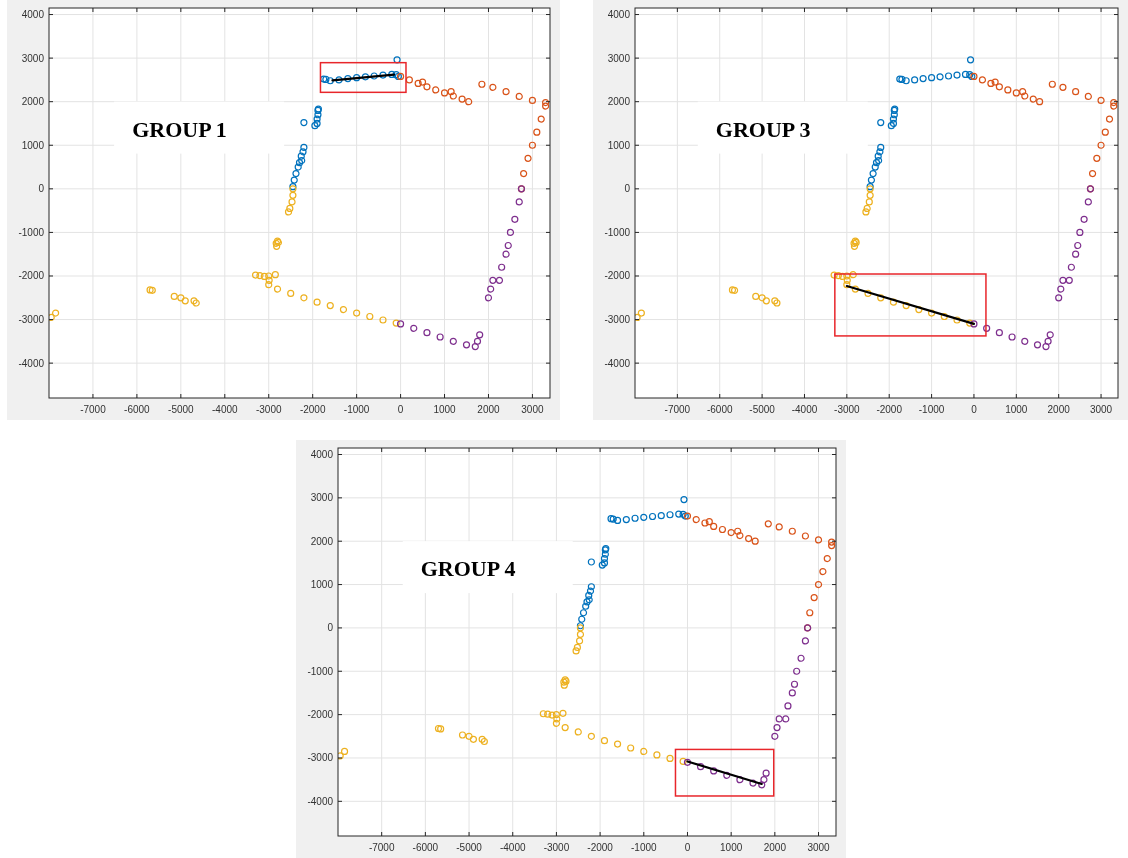  What do you see at coordinates (468, 569) in the screenshot?
I see `text: GROUP 4` at bounding box center [468, 569].